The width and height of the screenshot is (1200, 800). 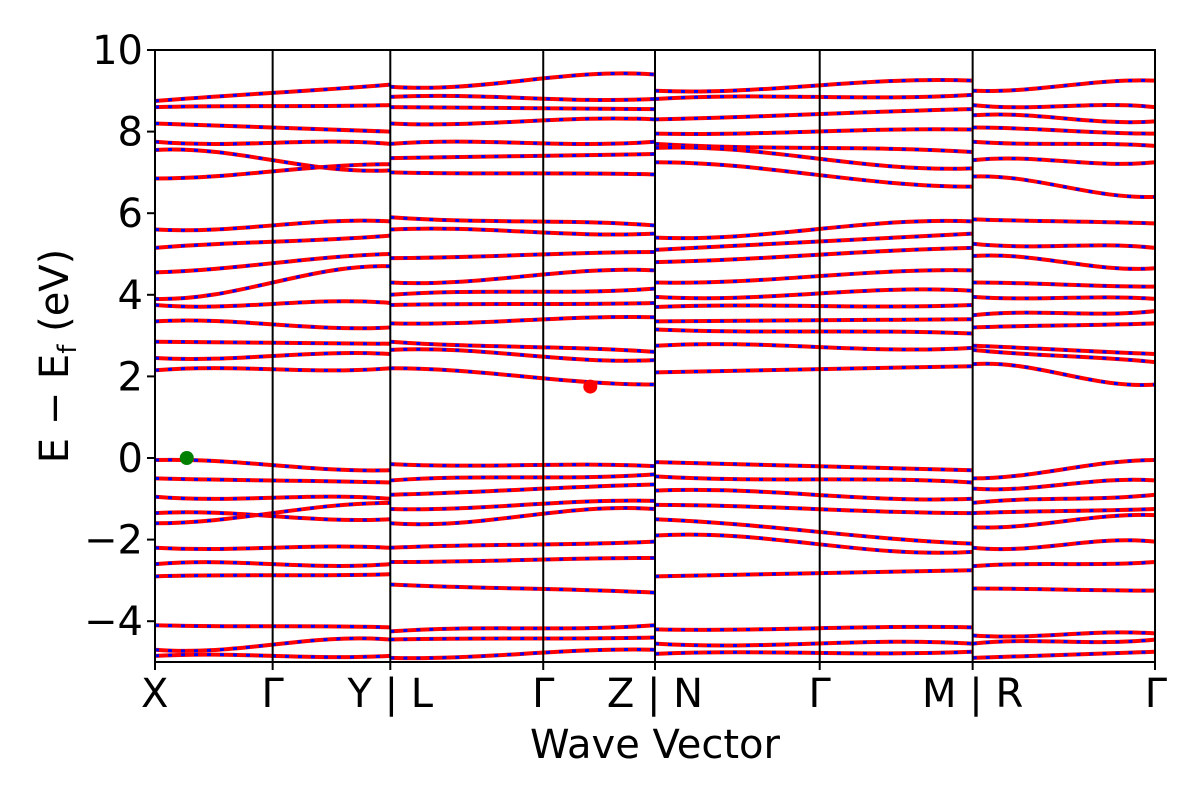 What do you see at coordinates (590, 386) in the screenshot?
I see `conduction-band-minimum-marker` at bounding box center [590, 386].